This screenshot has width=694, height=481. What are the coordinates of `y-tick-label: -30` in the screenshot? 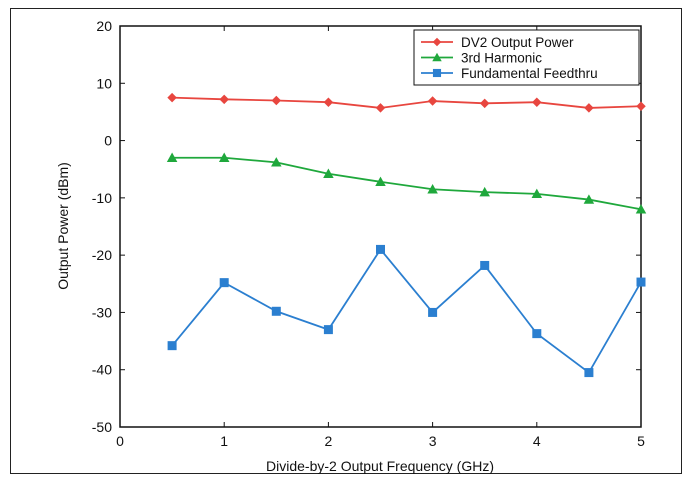 It's located at (102, 312).